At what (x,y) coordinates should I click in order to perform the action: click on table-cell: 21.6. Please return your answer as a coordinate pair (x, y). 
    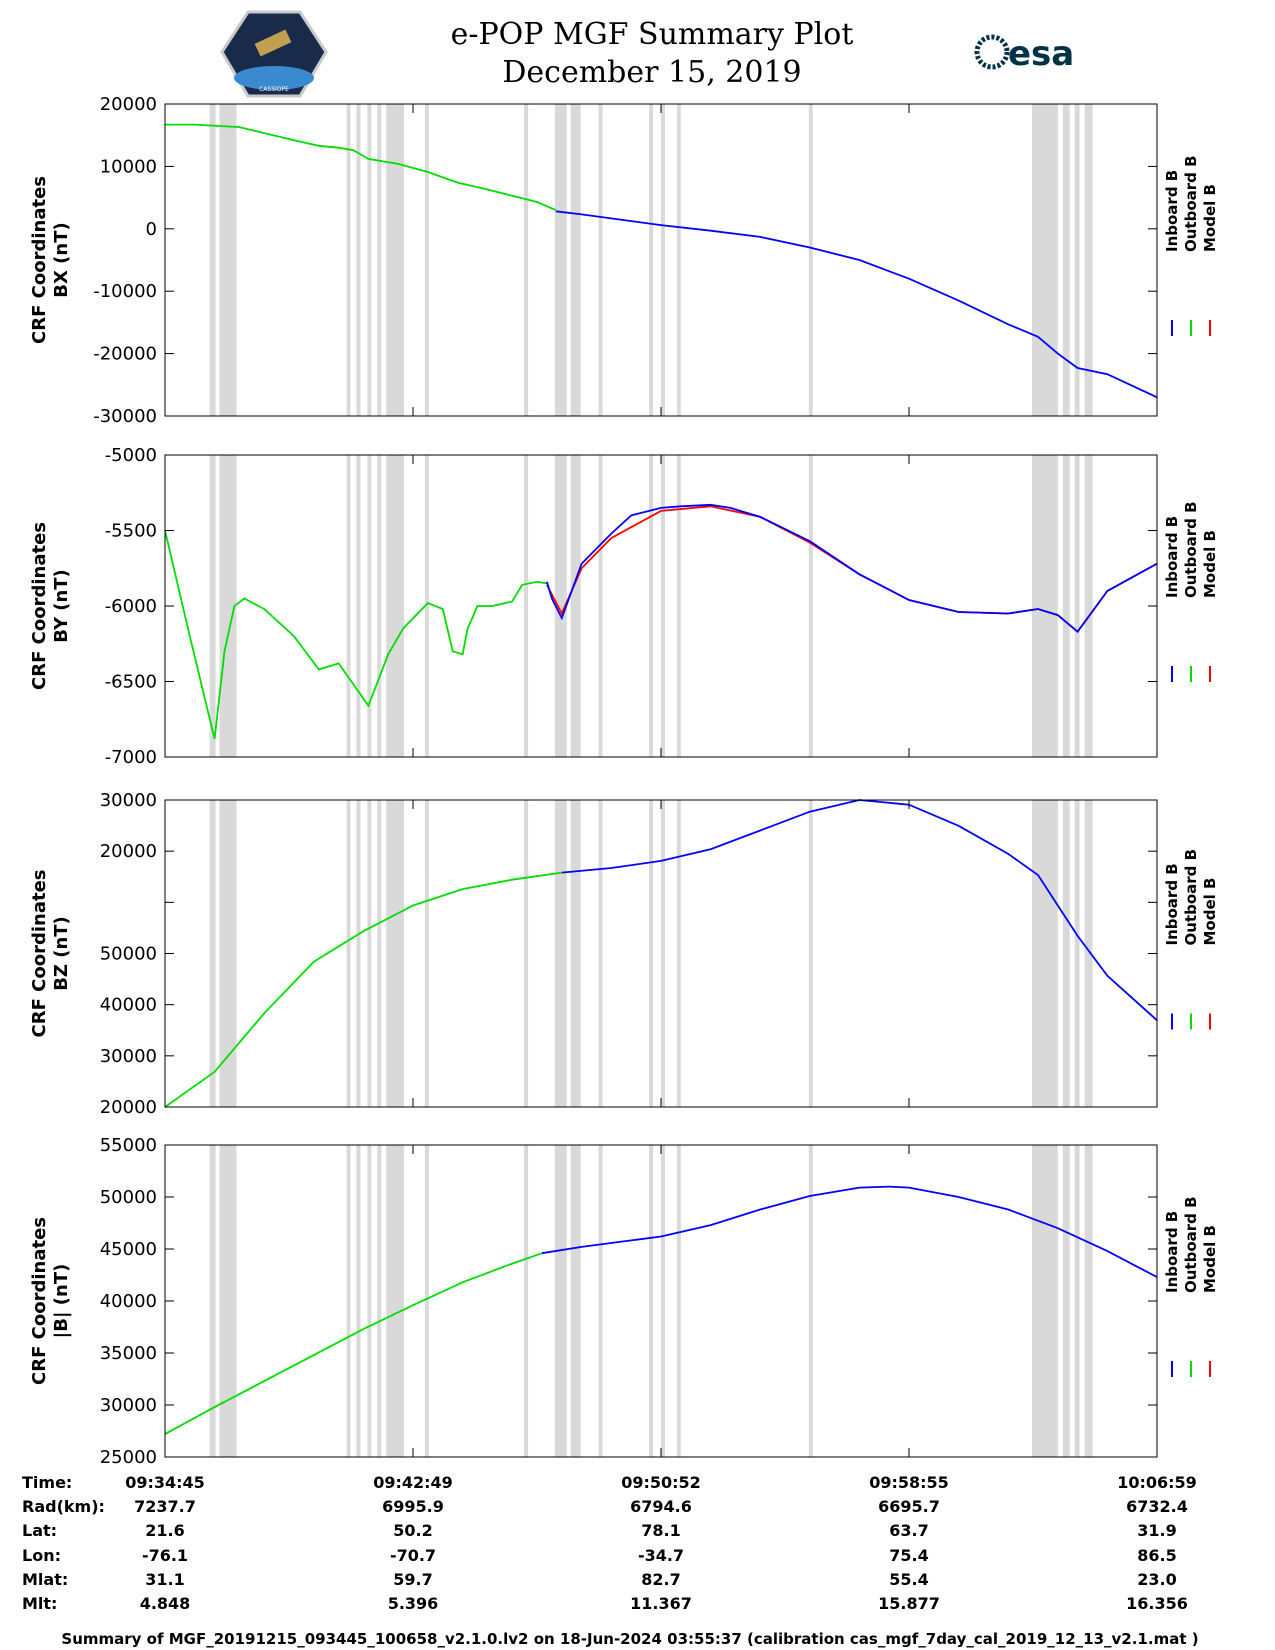
    Looking at the image, I should click on (164, 1530).